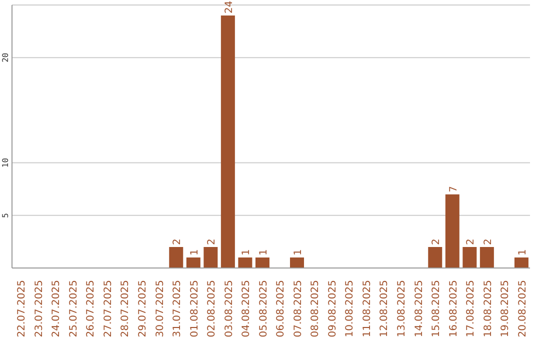 The image size is (540, 340). I want to click on x-tick-label: 16.08.2025, so click(454, 309).